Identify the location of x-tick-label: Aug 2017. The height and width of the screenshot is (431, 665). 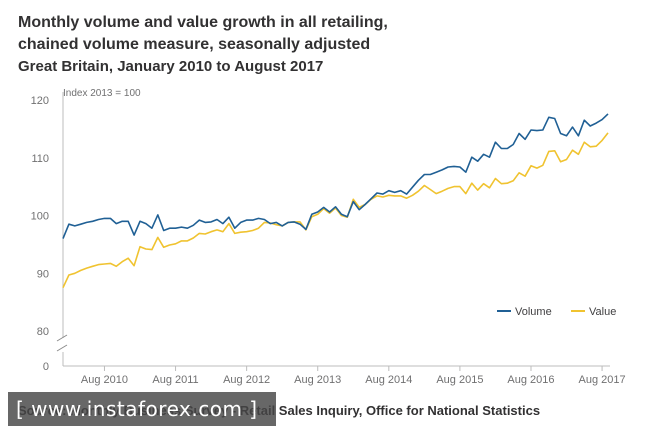
(602, 380).